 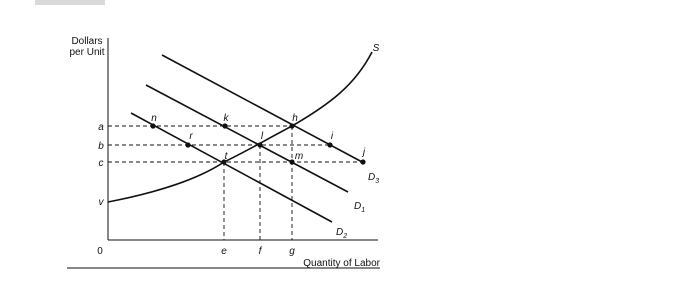 What do you see at coordinates (262, 136) in the screenshot?
I see `point-label: l` at bounding box center [262, 136].